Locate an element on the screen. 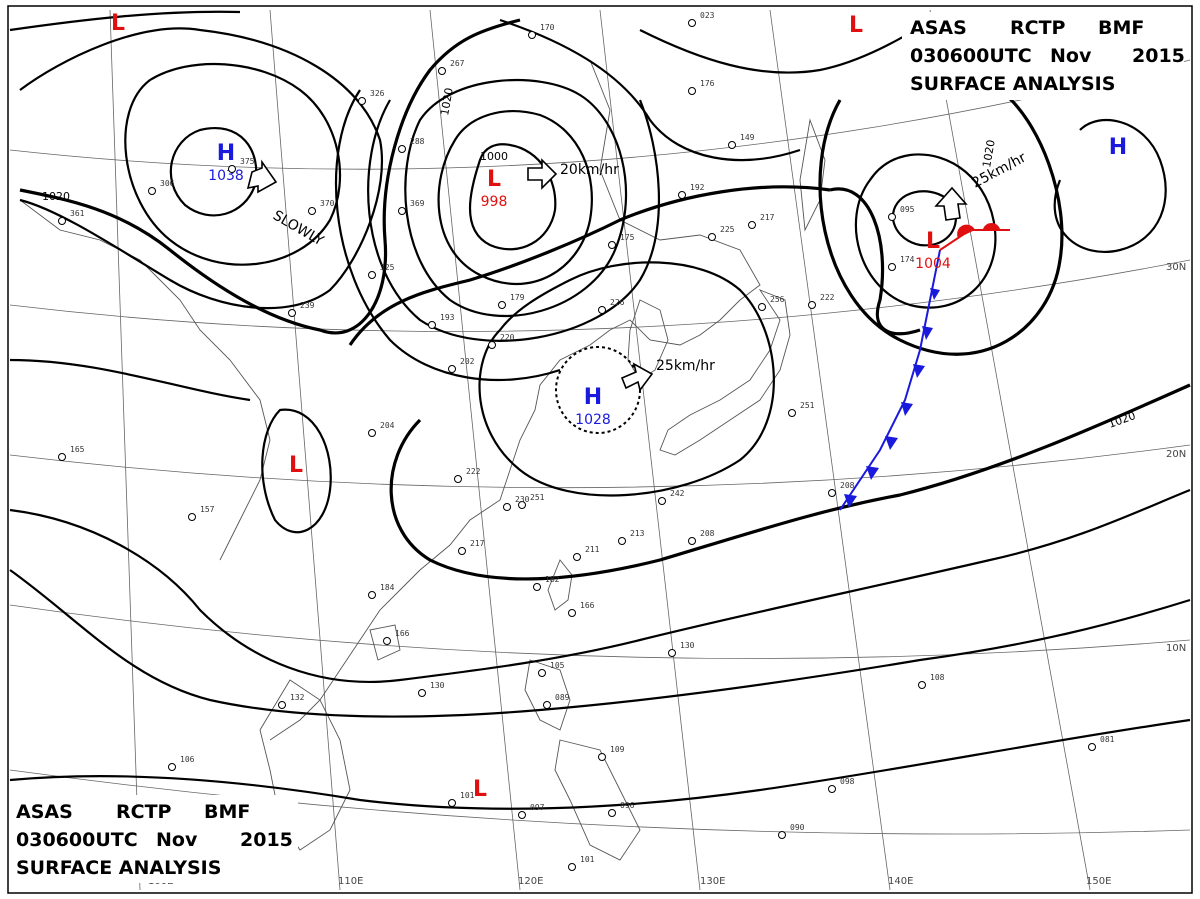 This screenshot has width=1200, height=899. station-plot: 242 is located at coordinates (671, 497).